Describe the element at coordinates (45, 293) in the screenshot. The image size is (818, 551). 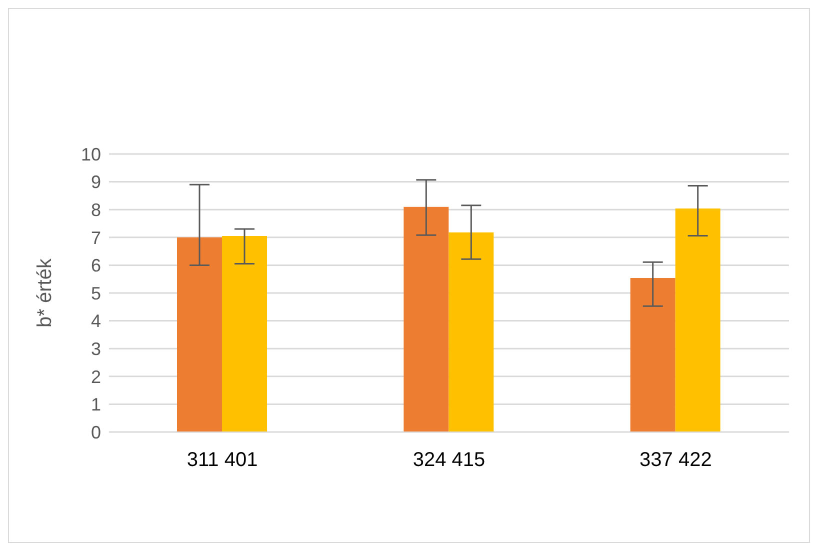
I see `y-axis-title: b* érték` at that location.